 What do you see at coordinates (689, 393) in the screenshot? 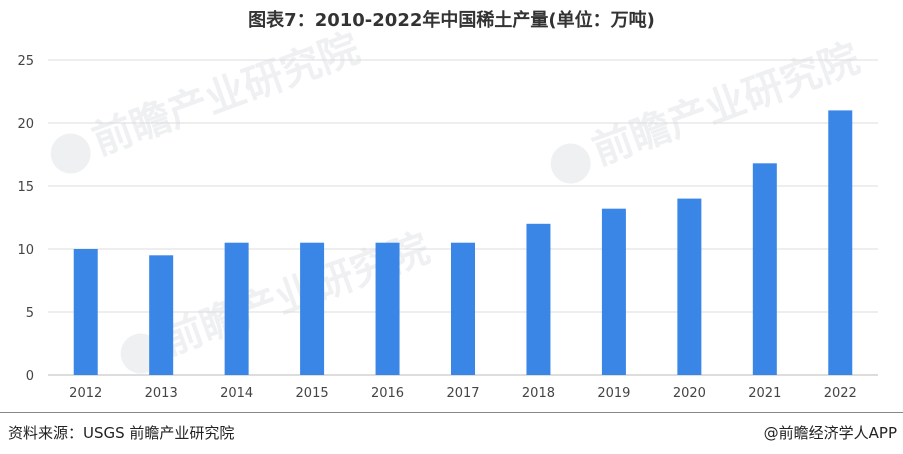
I see `x-tick-label: 2020` at bounding box center [689, 393].